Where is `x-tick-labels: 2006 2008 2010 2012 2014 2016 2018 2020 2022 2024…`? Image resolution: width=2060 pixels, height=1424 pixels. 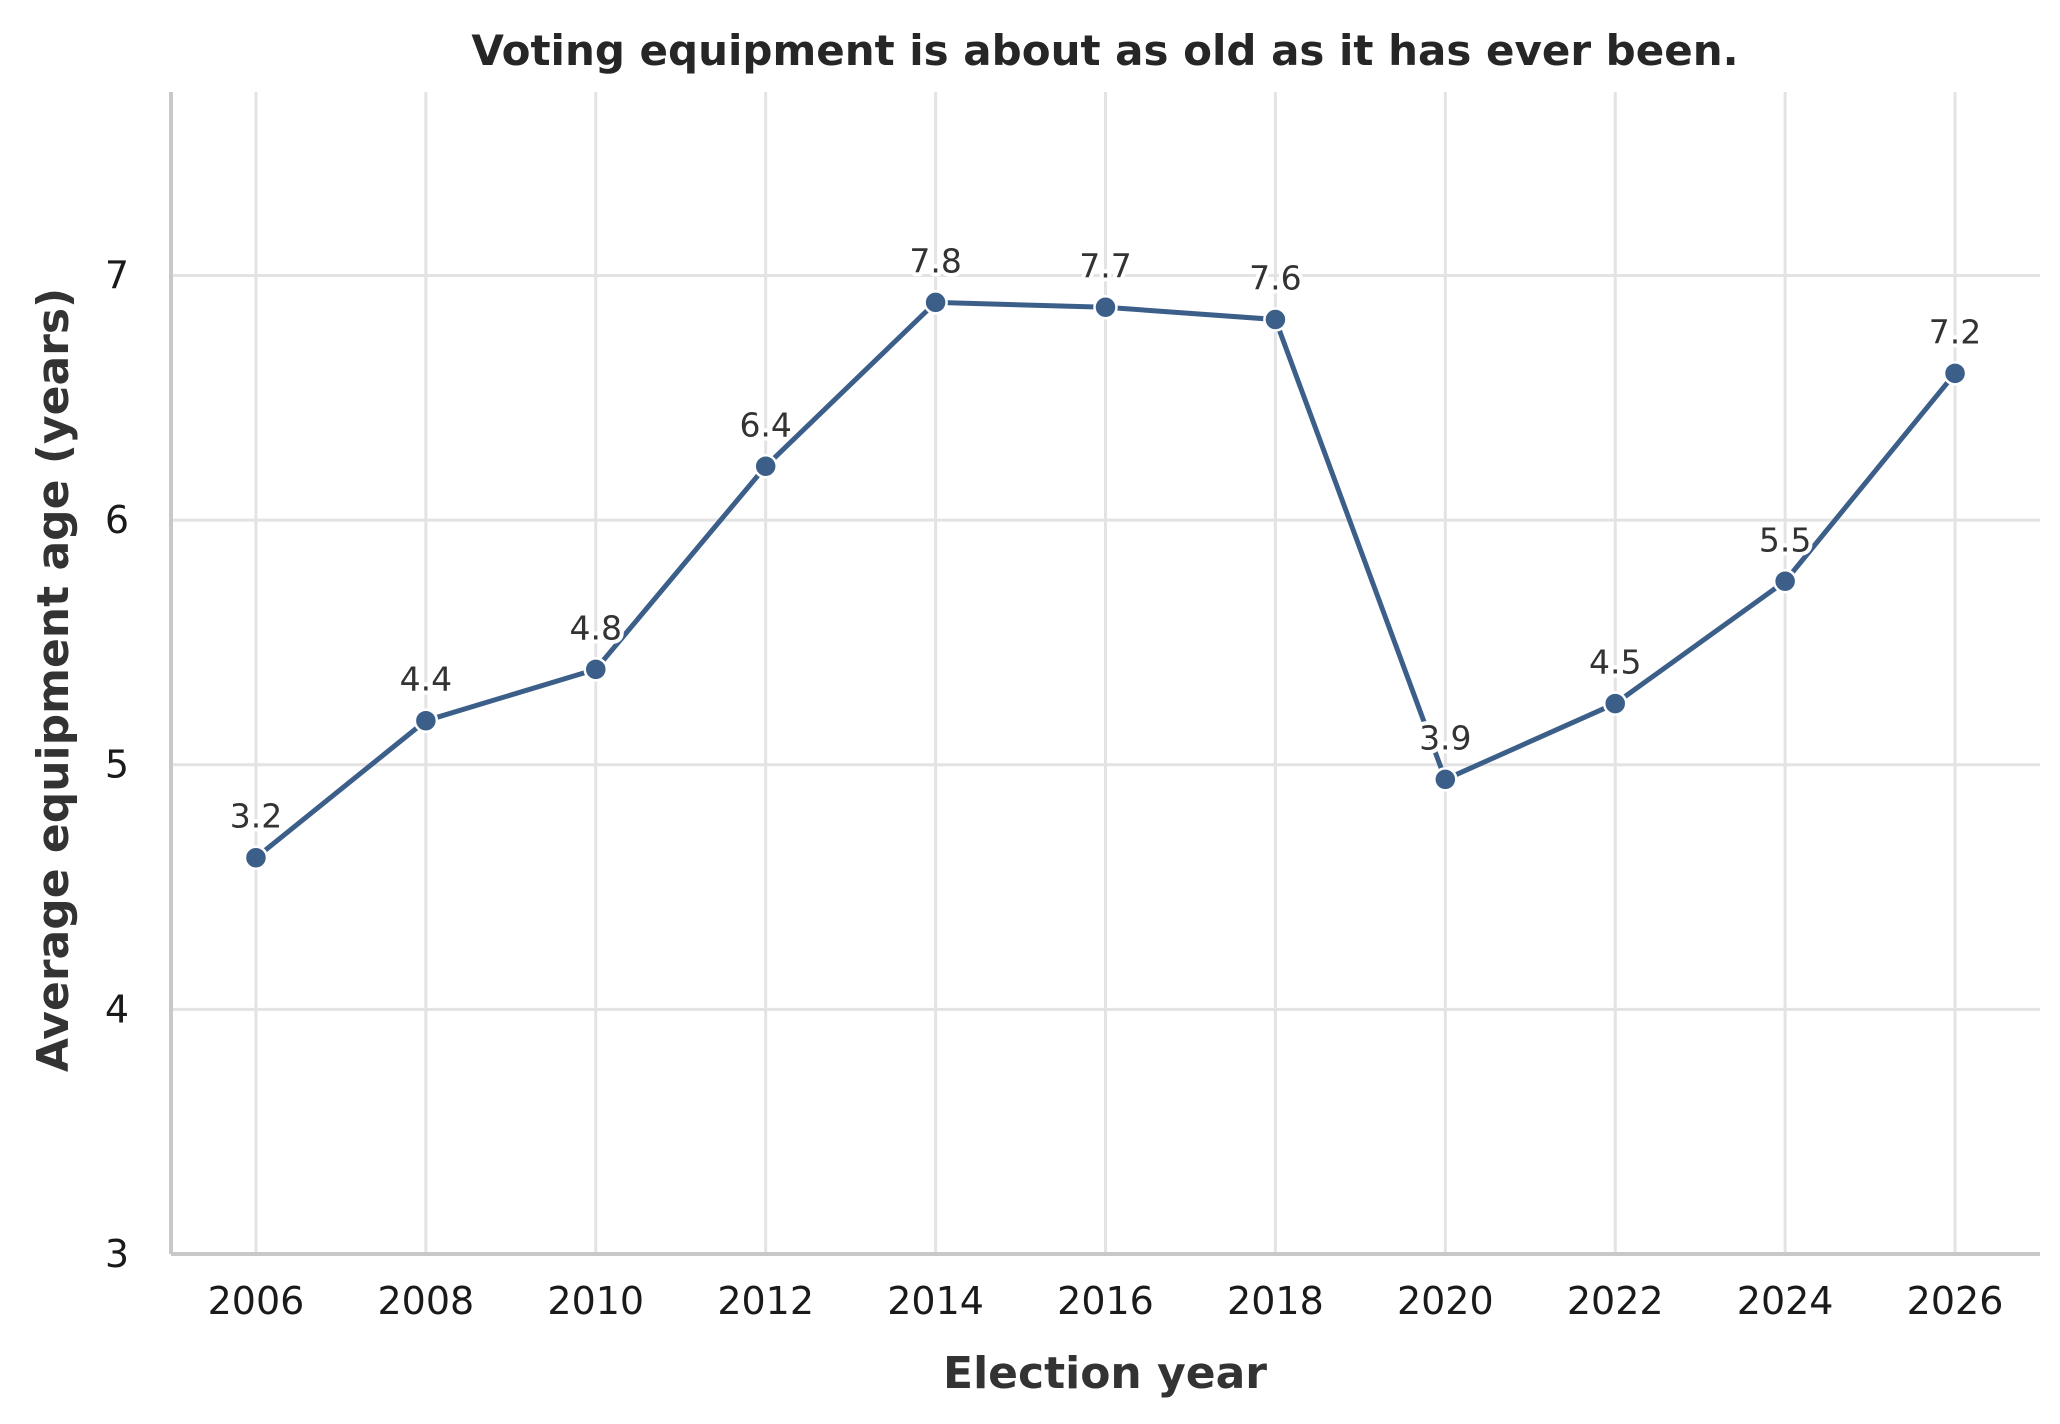
x-tick-labels: 2006 2008 2010 2012 2014 2016 2018 2020 2022 2024… is located at coordinates (1106, 1301).